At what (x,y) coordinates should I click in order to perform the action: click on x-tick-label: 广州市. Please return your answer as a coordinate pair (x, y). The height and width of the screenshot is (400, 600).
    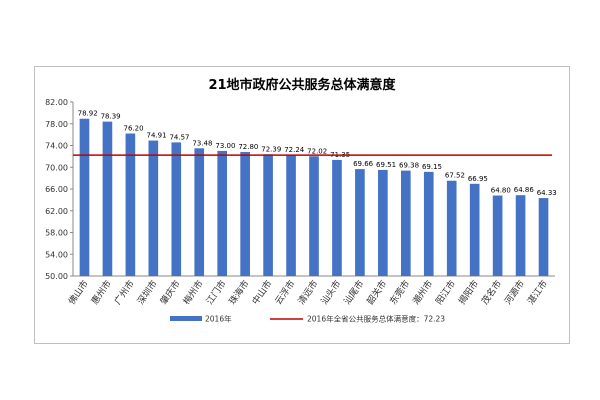
    Looking at the image, I should click on (124, 292).